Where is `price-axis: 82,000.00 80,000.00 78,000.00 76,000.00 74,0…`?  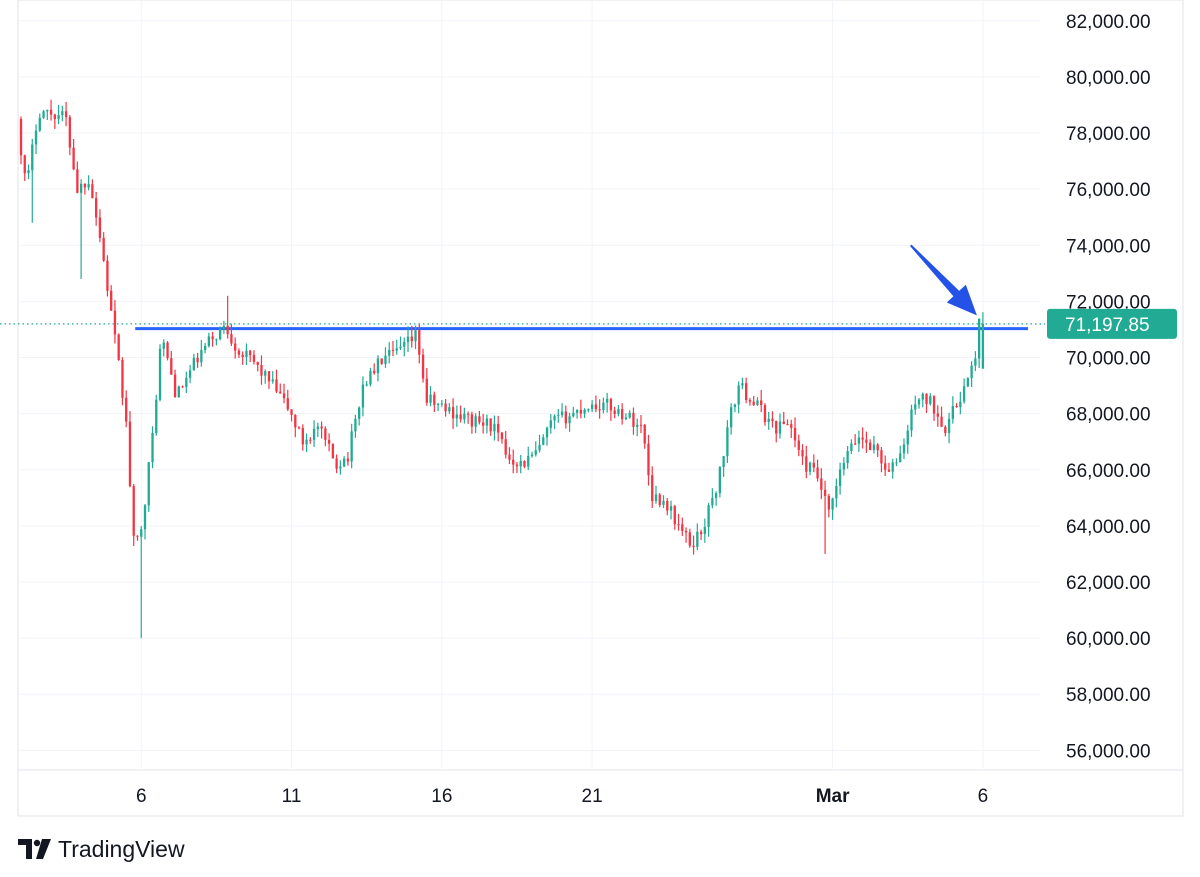 price-axis: 82,000.00 80,000.00 78,000.00 76,000.00 74,0… is located at coordinates (1108, 387).